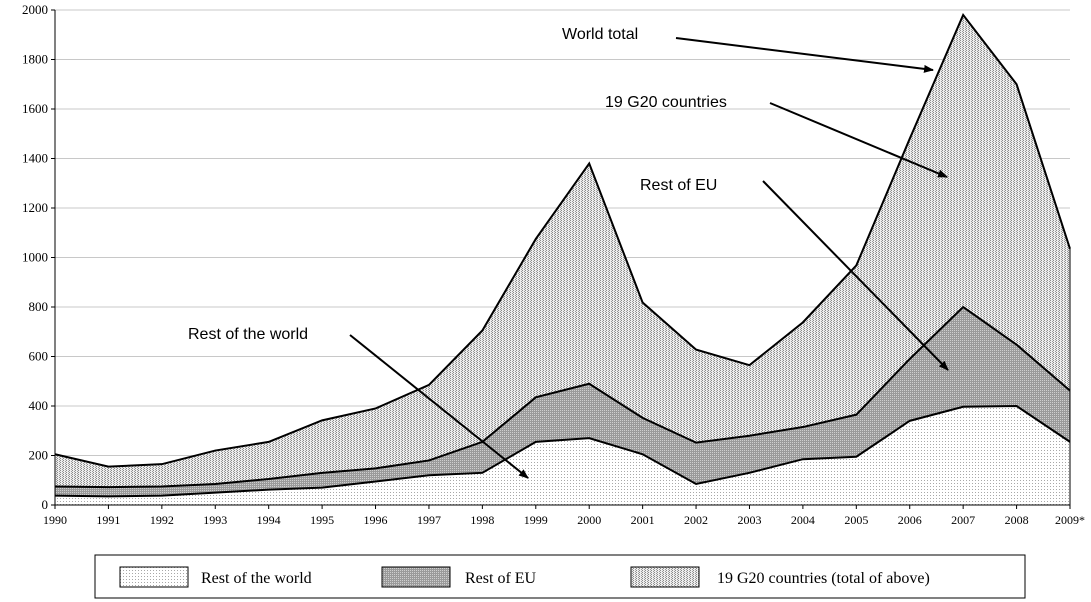 Image resolution: width=1091 pixels, height=602 pixels. I want to click on y-tick-label: 1800, so click(35, 59).